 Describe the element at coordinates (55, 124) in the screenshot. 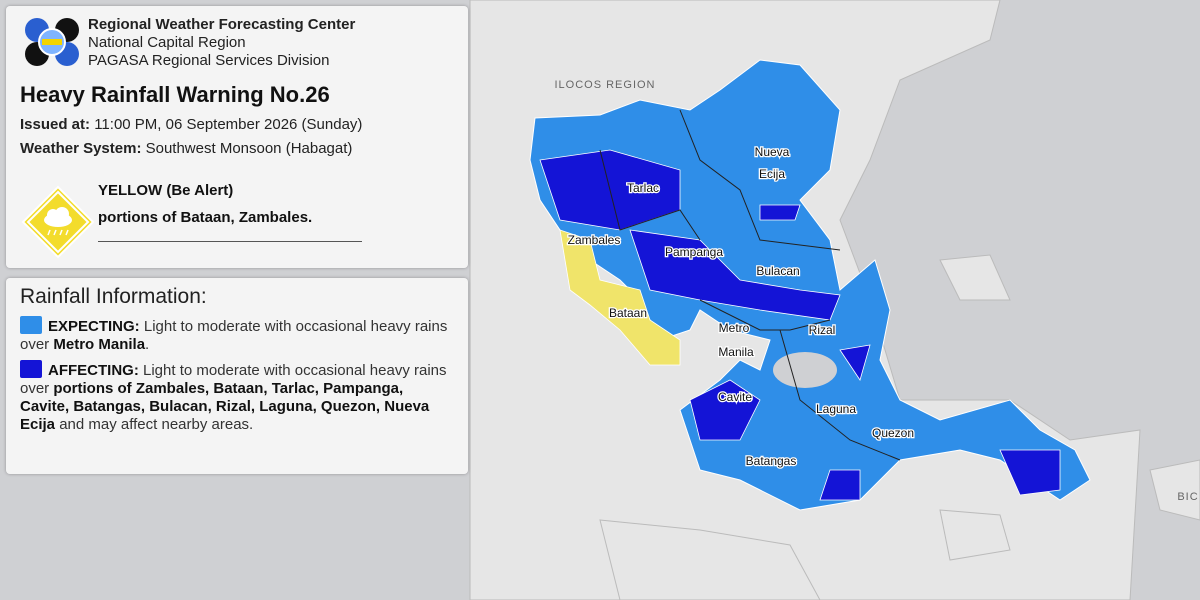

I see `issued-label: Issued at:` at that location.